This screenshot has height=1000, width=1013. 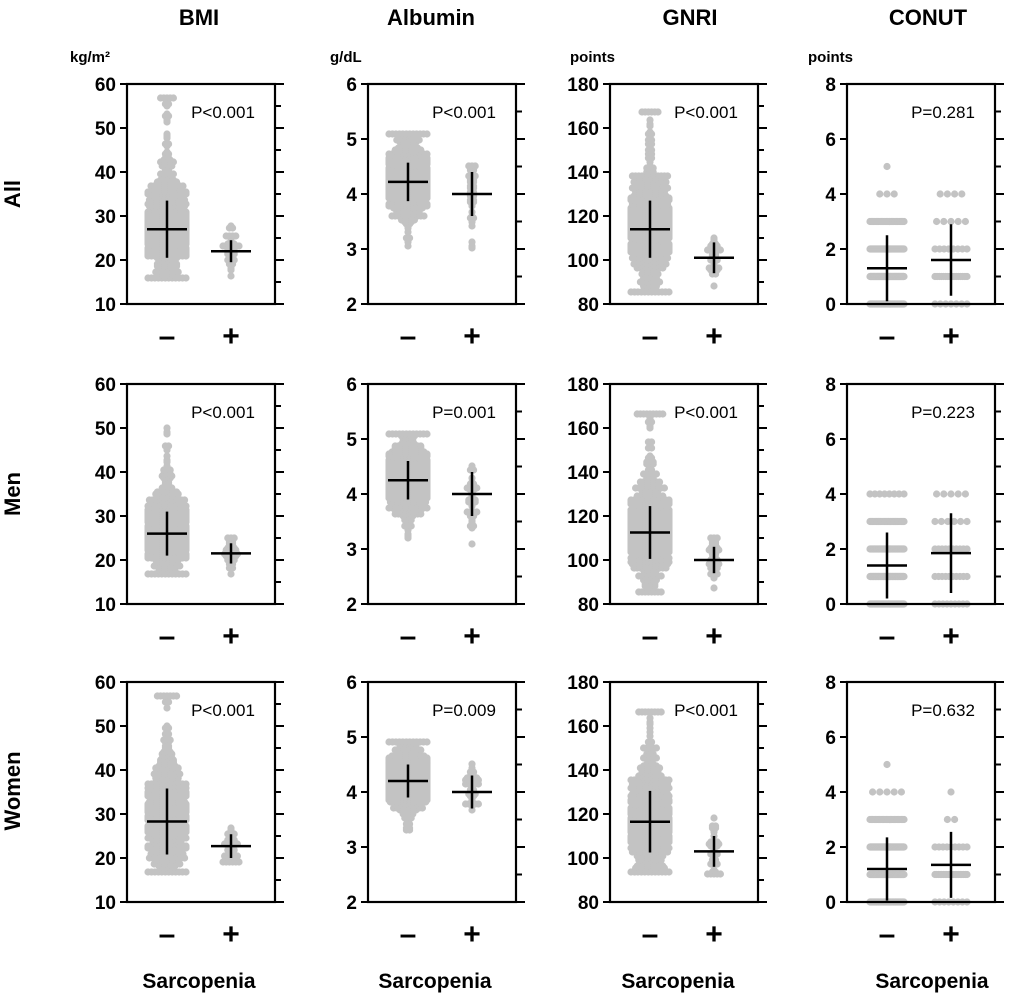 I want to click on row-title-women: Women, so click(x=12, y=790).